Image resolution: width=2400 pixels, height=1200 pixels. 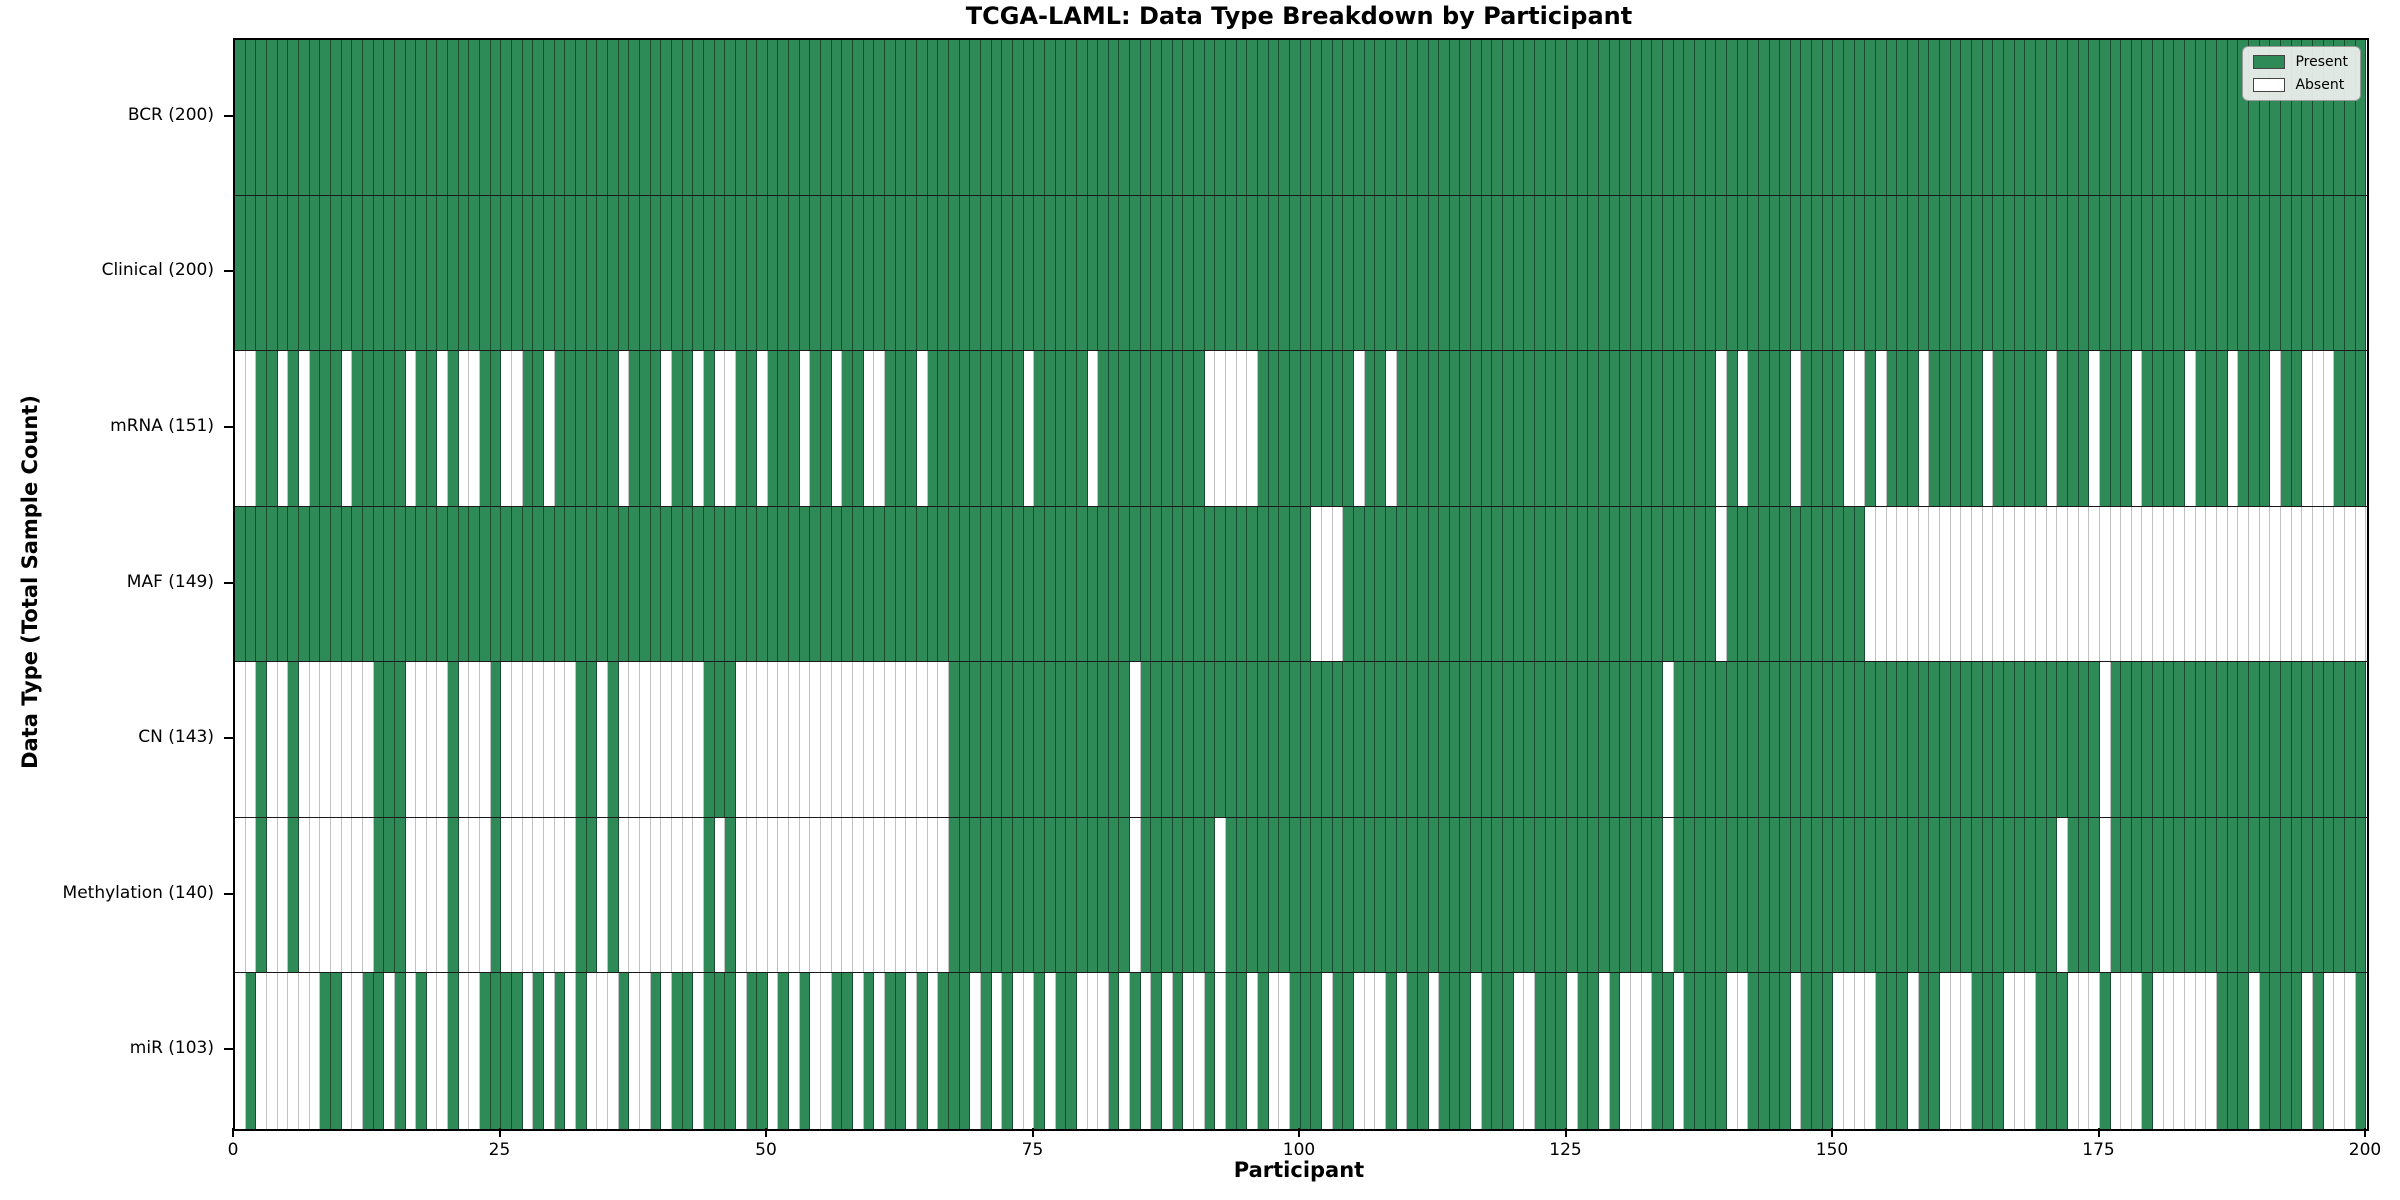 What do you see at coordinates (1061, 117) in the screenshot?
I see `cell-BCR-77-present` at bounding box center [1061, 117].